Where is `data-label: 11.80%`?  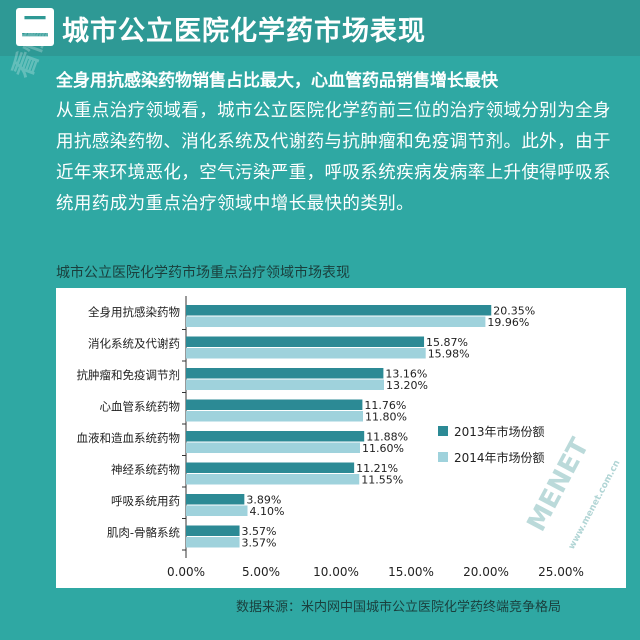 data-label: 11.80% is located at coordinates (386, 417).